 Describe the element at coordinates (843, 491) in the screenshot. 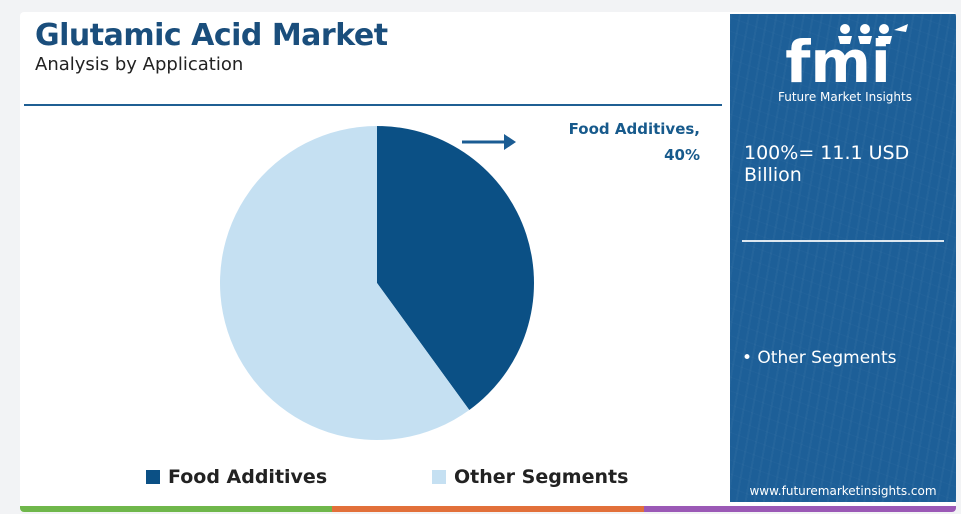

I see `website-link: www.futuremarketinsights.com` at that location.